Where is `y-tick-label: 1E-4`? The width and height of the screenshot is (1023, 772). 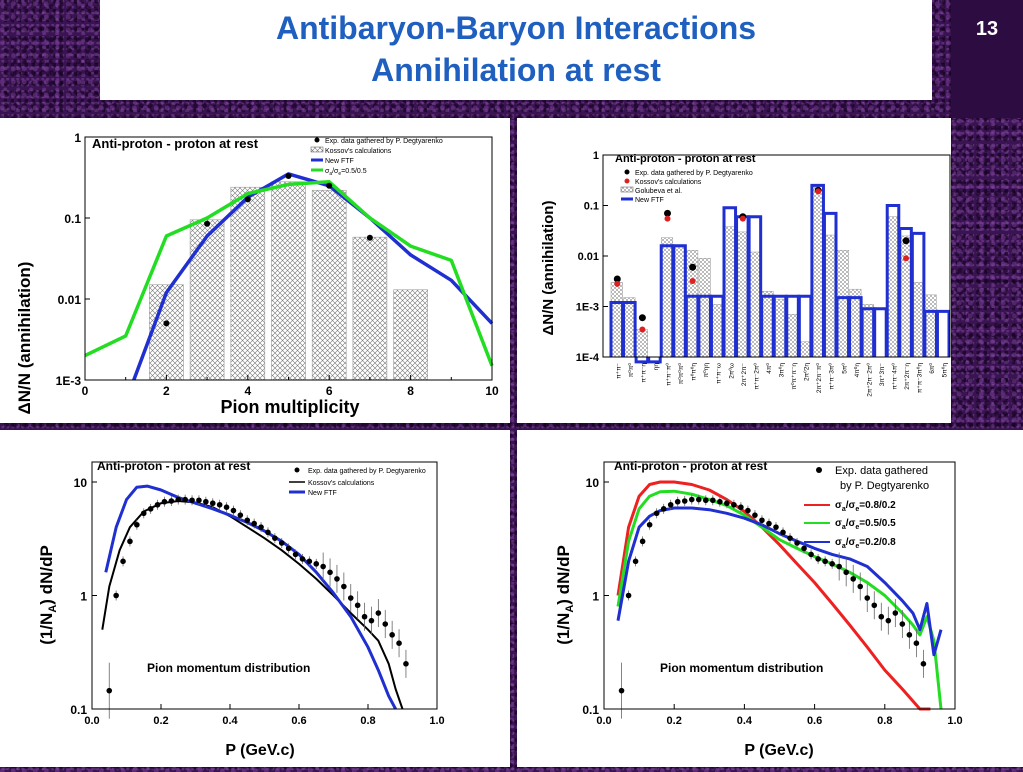
y-tick-label: 1E-4 is located at coordinates (588, 358).